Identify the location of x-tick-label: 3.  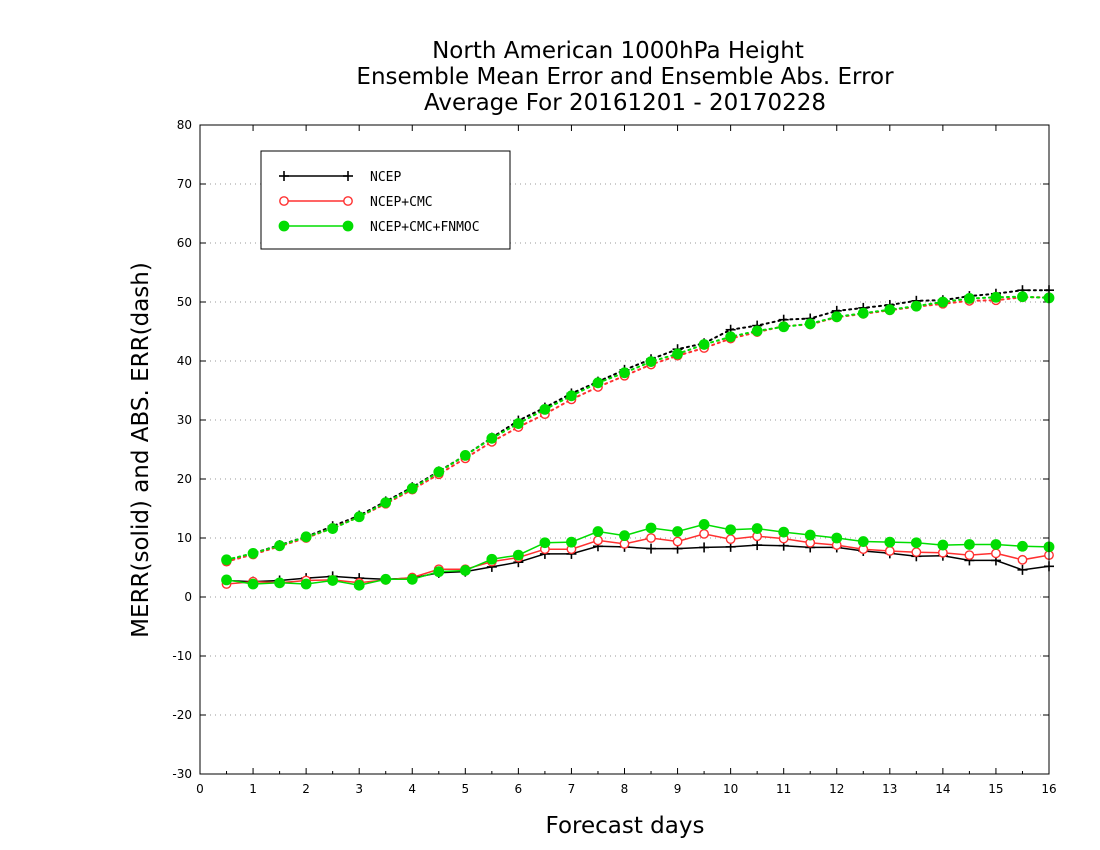
(359, 789).